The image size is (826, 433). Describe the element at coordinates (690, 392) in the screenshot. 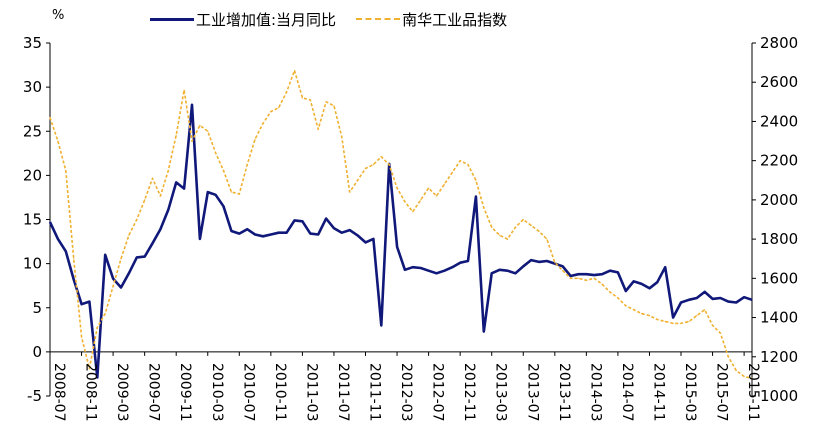

I see `x-tick-label: 2015-03` at that location.